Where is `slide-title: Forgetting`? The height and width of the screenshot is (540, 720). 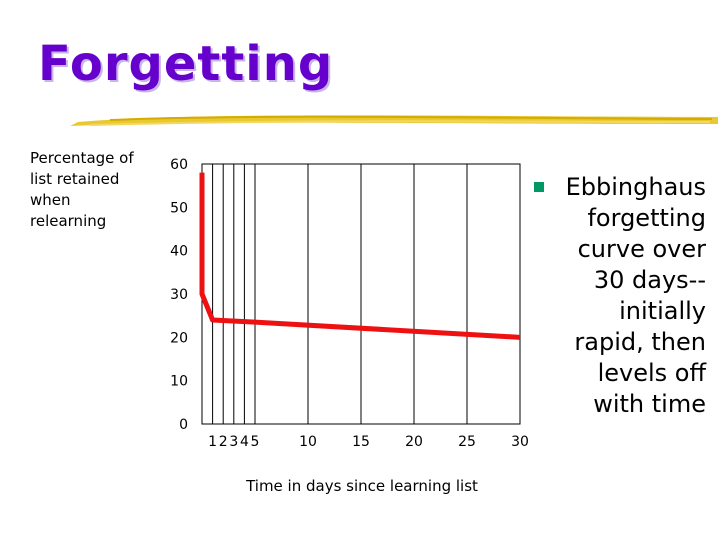 slide-title: Forgetting is located at coordinates (186, 64).